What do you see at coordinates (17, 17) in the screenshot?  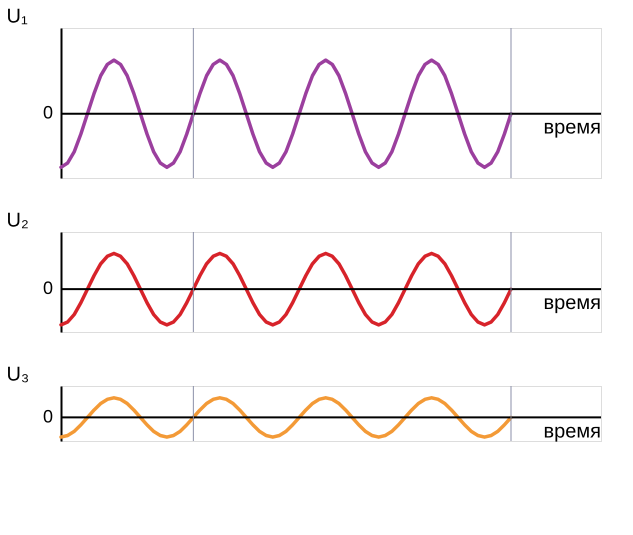 I see `y-axis-title: U₁` at bounding box center [17, 17].